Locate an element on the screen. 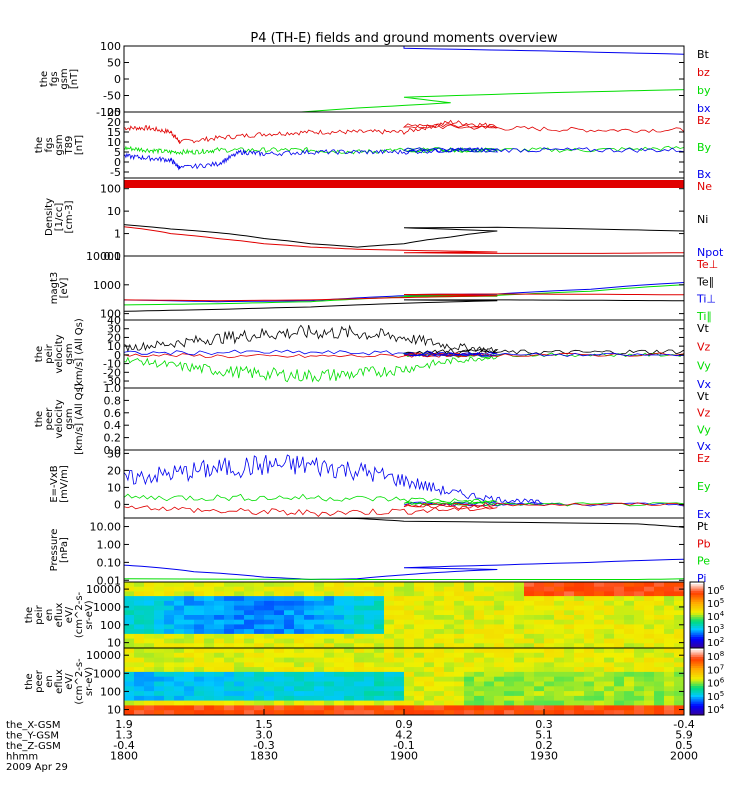  y-axis-label: (cm^2-s- is located at coordinates (79, 614).